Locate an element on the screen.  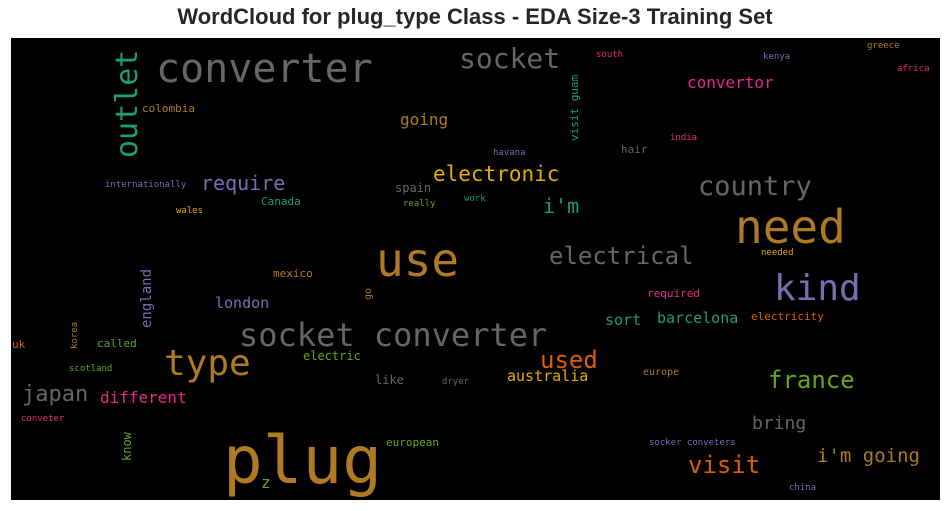
word-havana: havana is located at coordinates (509, 153).